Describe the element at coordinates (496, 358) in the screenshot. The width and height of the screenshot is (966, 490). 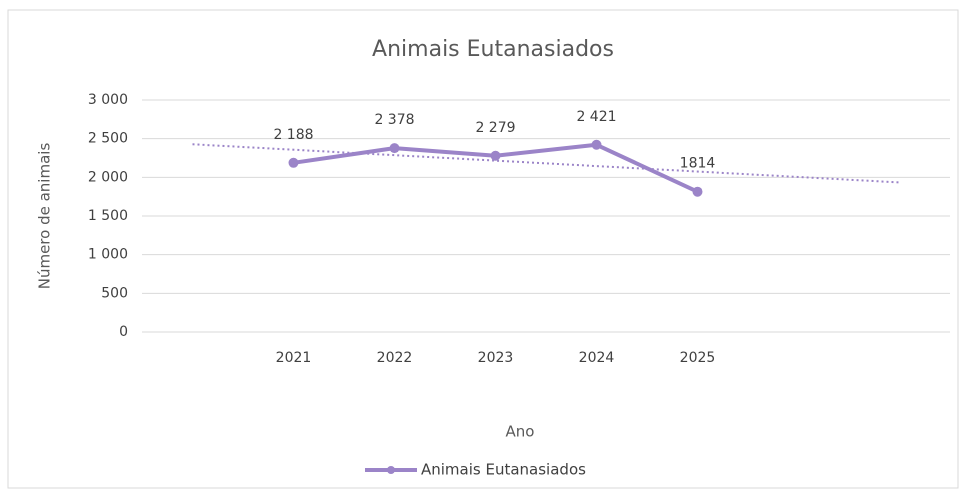
I see `x-tick-label: 2023` at that location.